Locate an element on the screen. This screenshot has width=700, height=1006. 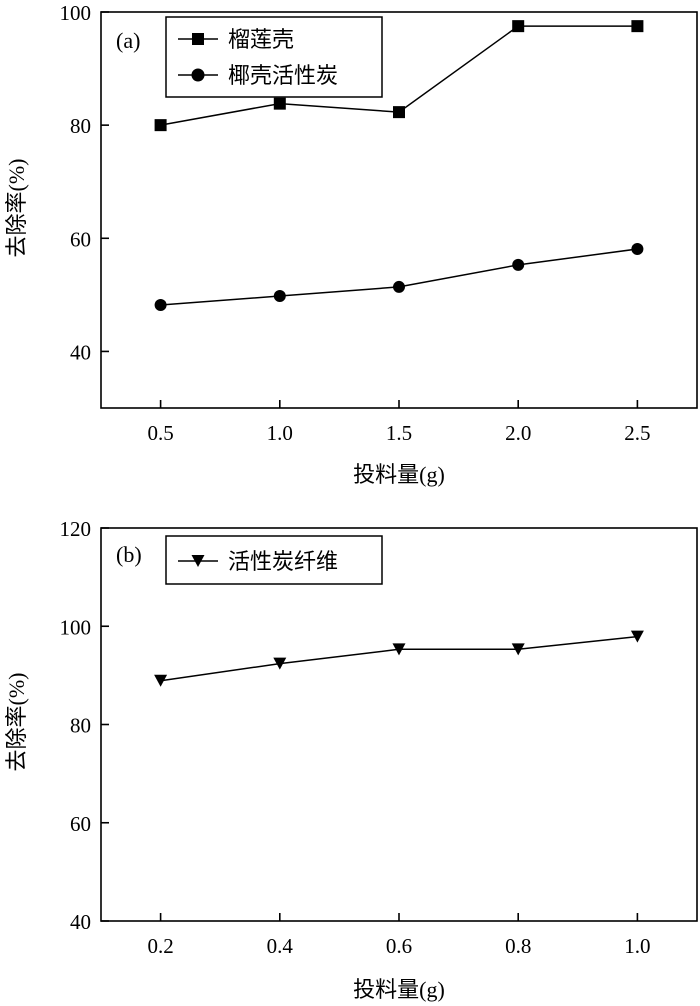
panel-a-label: (a) is located at coordinates (128, 40).